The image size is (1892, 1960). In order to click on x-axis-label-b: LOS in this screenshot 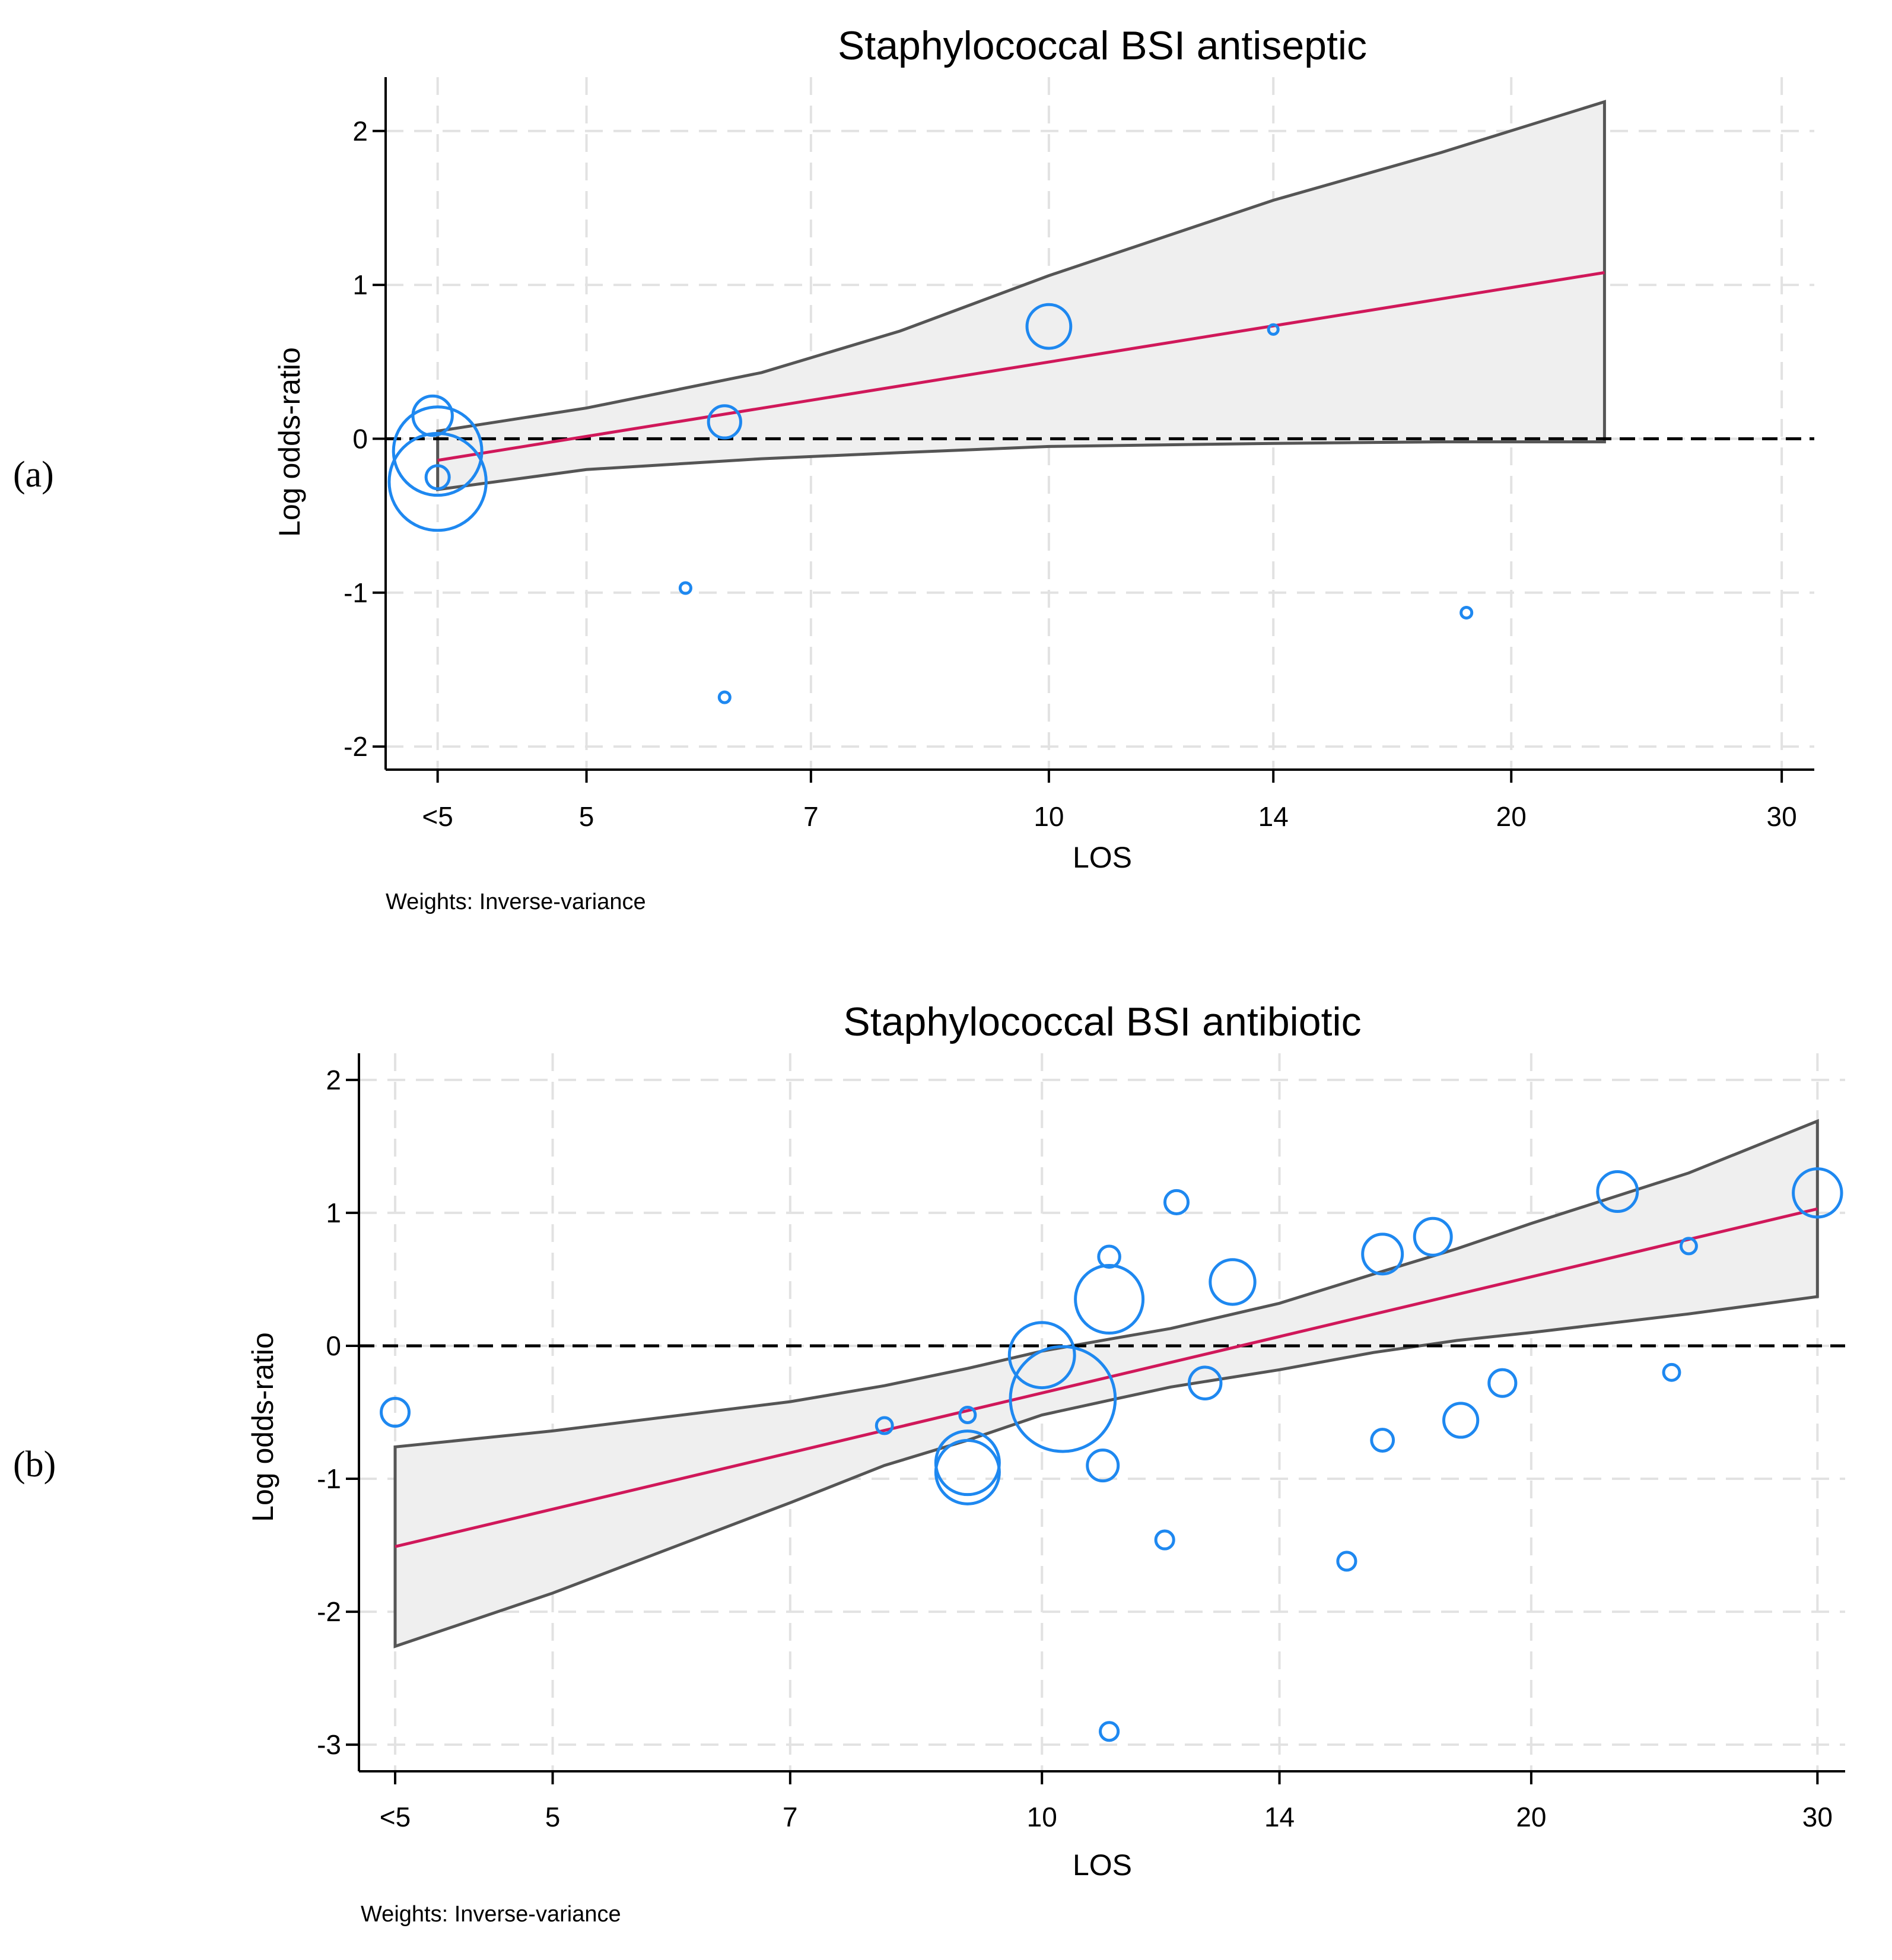, I will do `click(1102, 1865)`.